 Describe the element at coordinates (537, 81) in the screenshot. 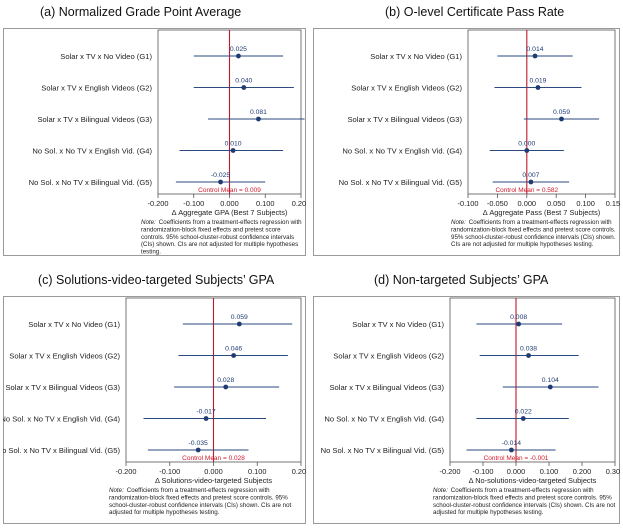

I see `estimate-label: 0.019` at that location.